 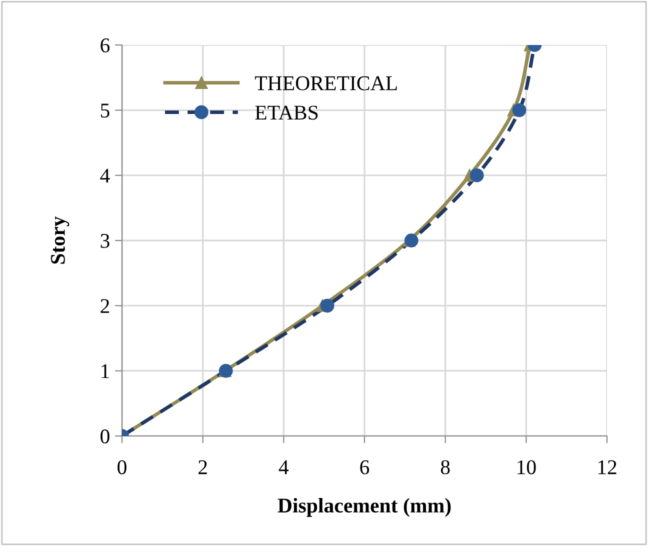 I want to click on legend-label: THEORETICAL, so click(x=325, y=83).